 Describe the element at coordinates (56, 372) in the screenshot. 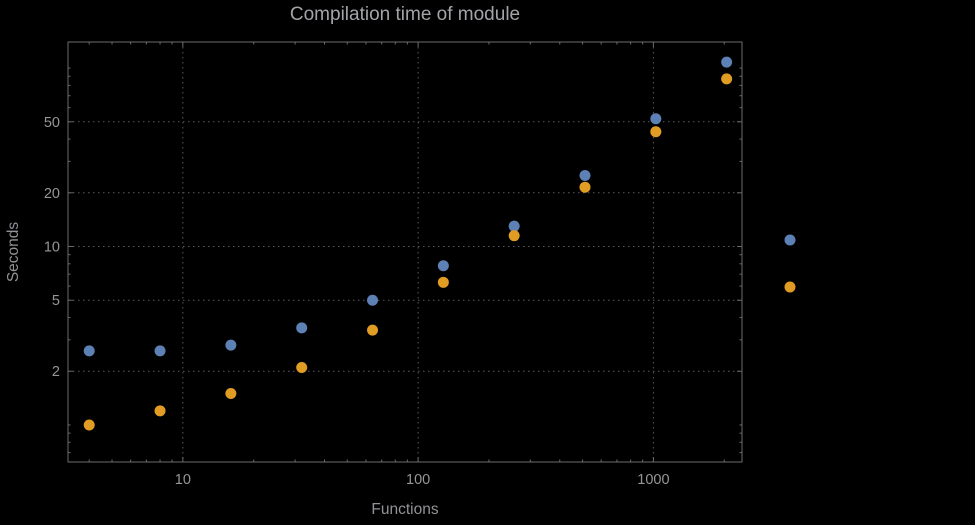

I see `y-tick-label: 2` at that location.